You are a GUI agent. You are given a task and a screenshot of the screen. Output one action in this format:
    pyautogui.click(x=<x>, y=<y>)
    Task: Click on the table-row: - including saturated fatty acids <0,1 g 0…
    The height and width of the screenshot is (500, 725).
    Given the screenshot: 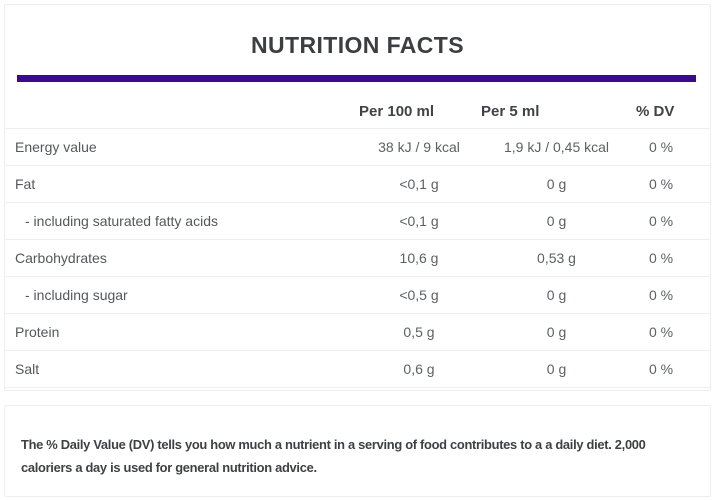 What is the action you would take?
    pyautogui.click(x=357, y=221)
    